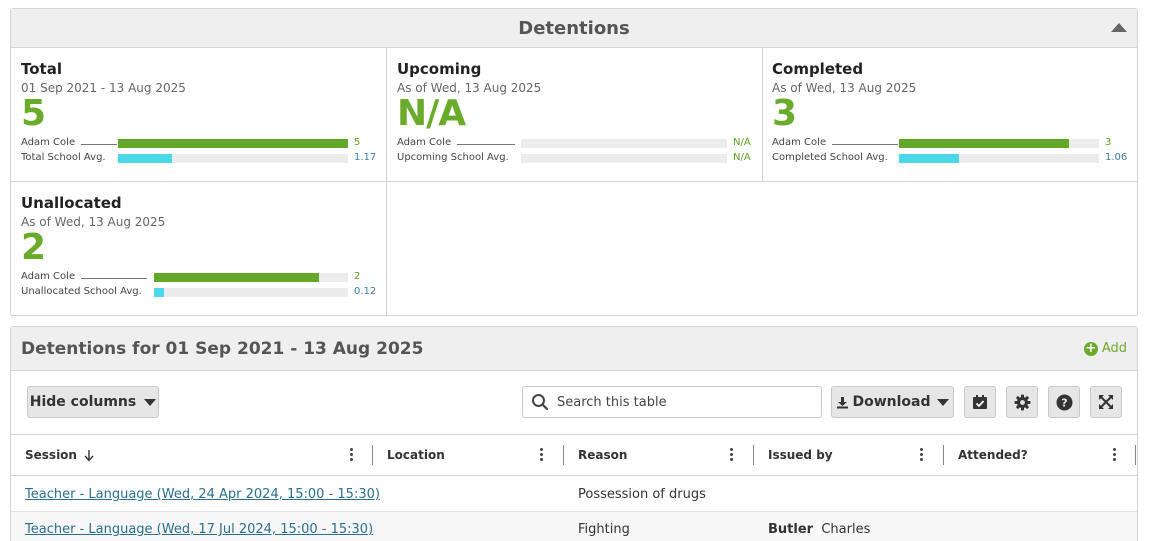 Image resolution: width=1152 pixels, height=541 pixels. What do you see at coordinates (1108, 142) in the screenshot?
I see `bar-value: 3` at bounding box center [1108, 142].